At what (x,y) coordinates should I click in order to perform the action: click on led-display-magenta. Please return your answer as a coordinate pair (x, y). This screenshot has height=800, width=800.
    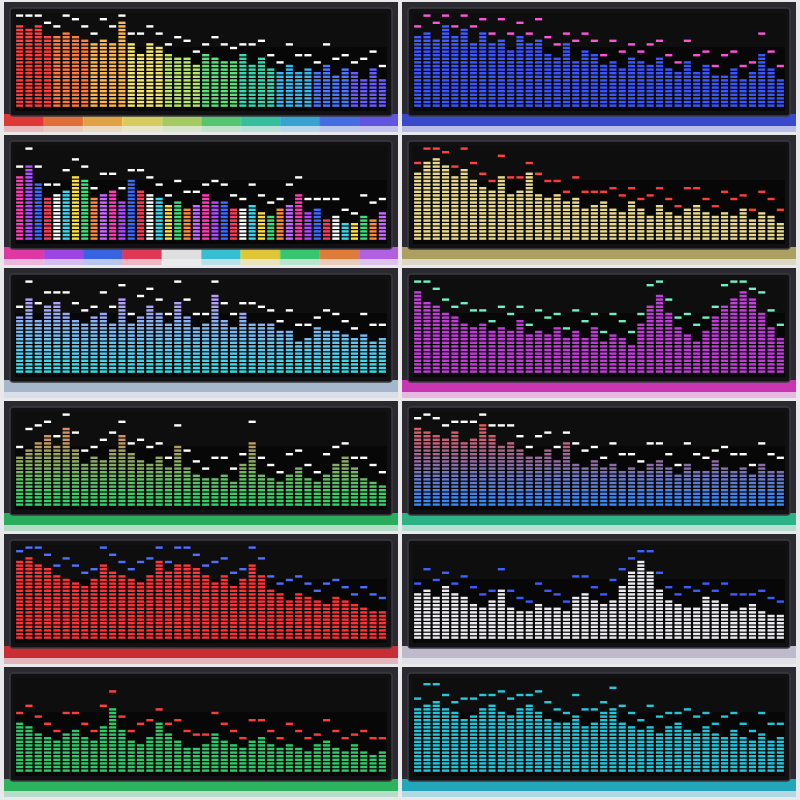
    Looking at the image, I should click on (599, 333).